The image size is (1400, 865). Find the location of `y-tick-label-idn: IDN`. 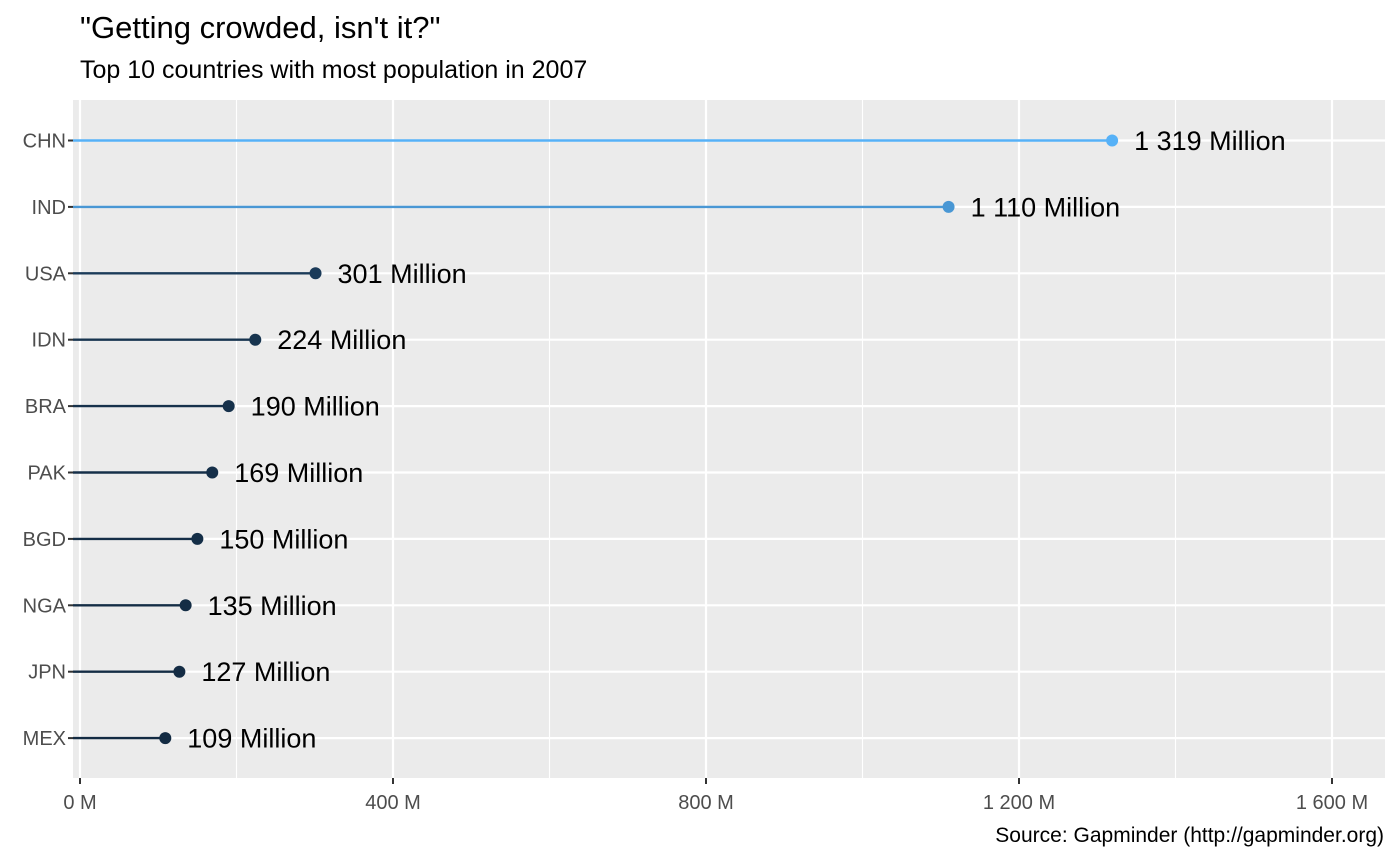

y-tick-label-idn: IDN is located at coordinates (49, 341).